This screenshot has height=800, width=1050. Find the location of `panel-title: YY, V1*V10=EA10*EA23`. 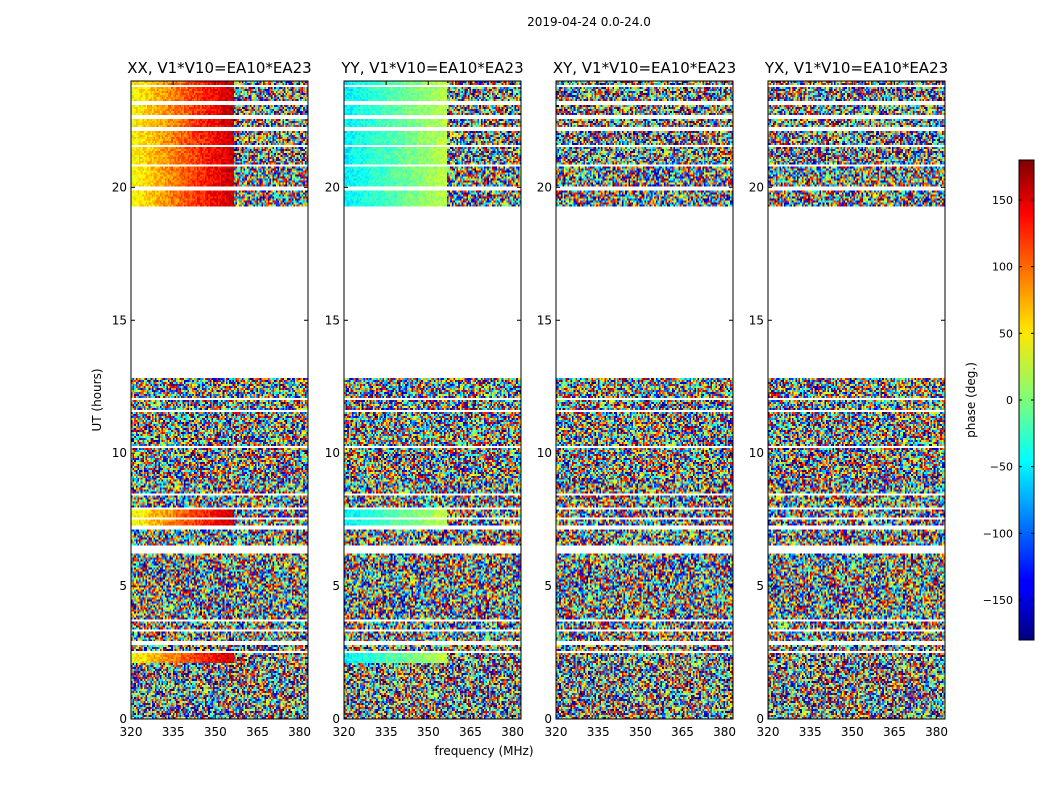

panel-title: YY, V1*V10=EA10*EA23 is located at coordinates (431, 68).